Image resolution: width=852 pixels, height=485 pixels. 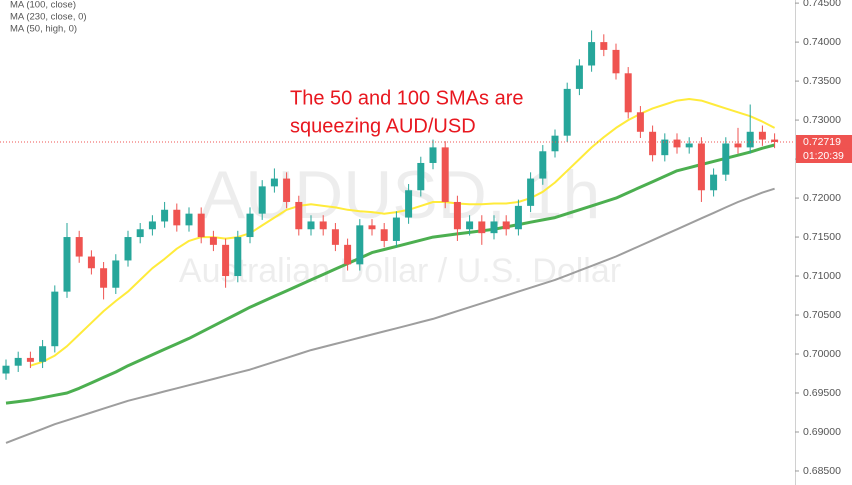 What do you see at coordinates (822, 120) in the screenshot?
I see `y-tick-label: 0.73000` at bounding box center [822, 120].